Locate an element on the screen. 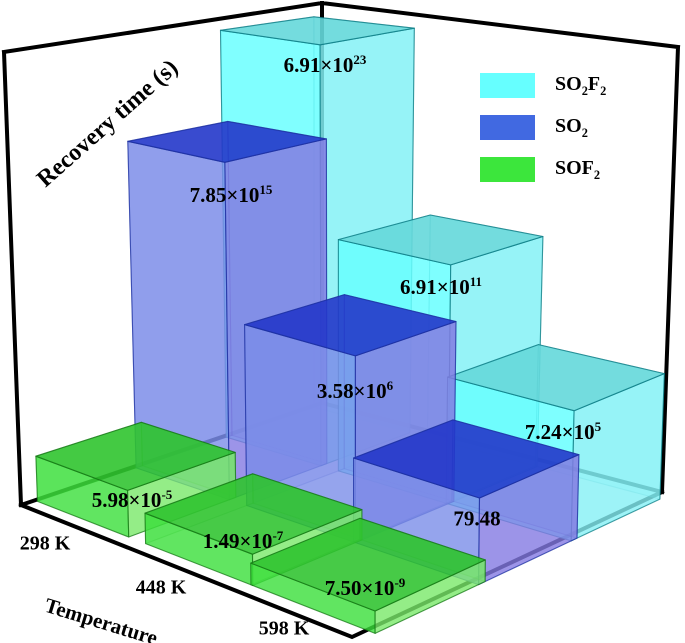 Image resolution: width=685 pixels, height=643 pixels. bar-value-label: 6.91×10²³ is located at coordinates (325, 64).